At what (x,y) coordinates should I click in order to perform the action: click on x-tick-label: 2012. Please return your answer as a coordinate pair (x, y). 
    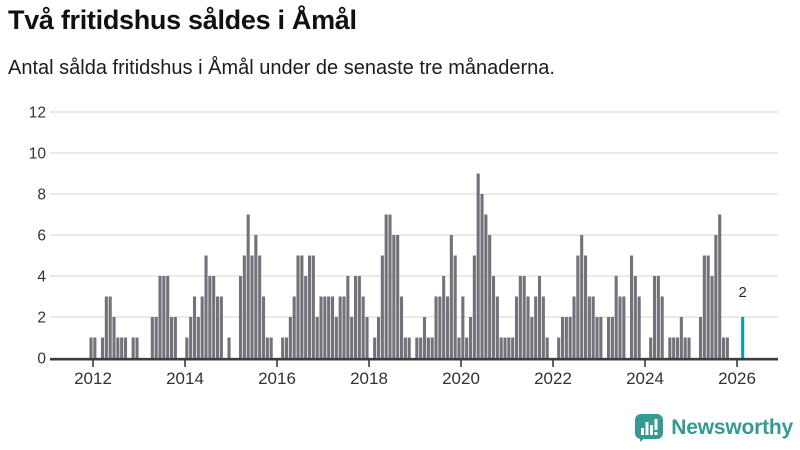
    Looking at the image, I should click on (93, 378).